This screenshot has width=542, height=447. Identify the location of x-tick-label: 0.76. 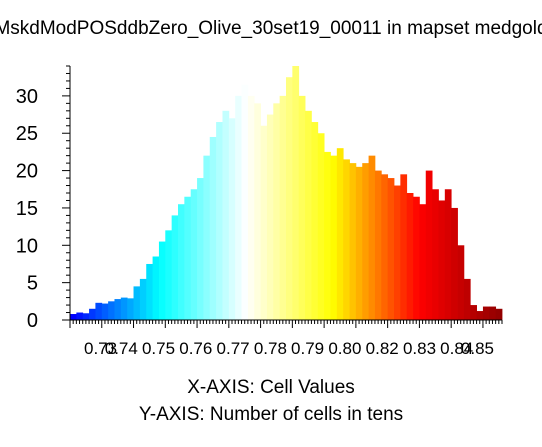
(195, 348).